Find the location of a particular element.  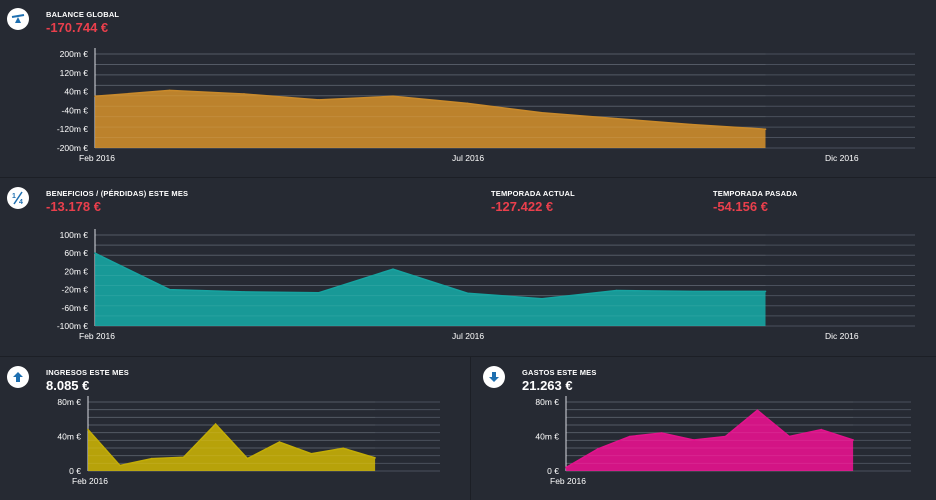

y-tick-label: -60m € is located at coordinates (75, 308).